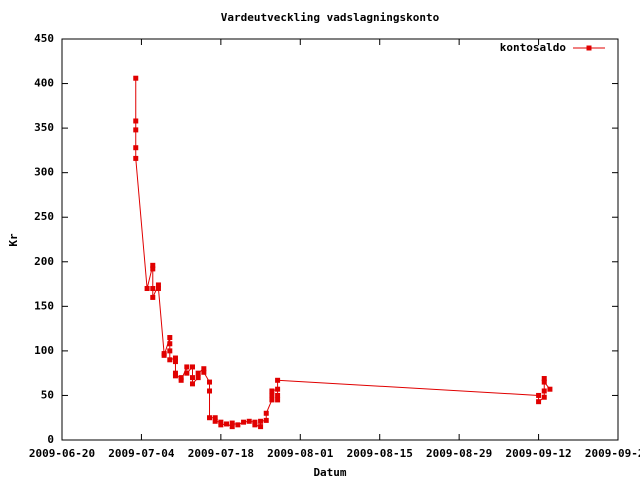 Image resolution: width=640 pixels, height=480 pixels. Describe the element at coordinates (44, 172) in the screenshot. I see `y-tick-label: 300` at that location.